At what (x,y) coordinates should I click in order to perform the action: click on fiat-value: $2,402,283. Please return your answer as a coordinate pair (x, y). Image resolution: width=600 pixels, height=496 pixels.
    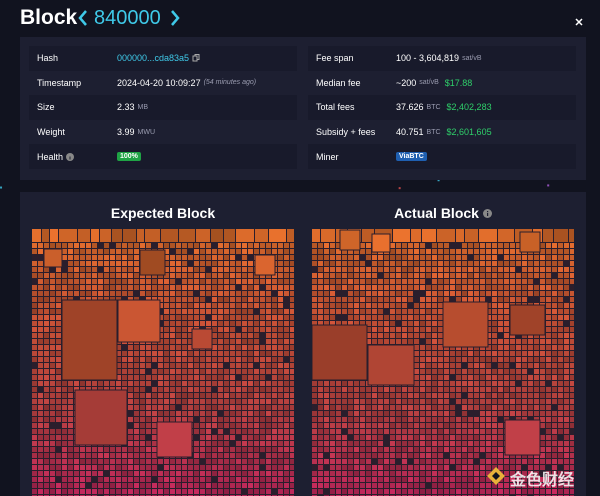
    Looking at the image, I should click on (469, 107).